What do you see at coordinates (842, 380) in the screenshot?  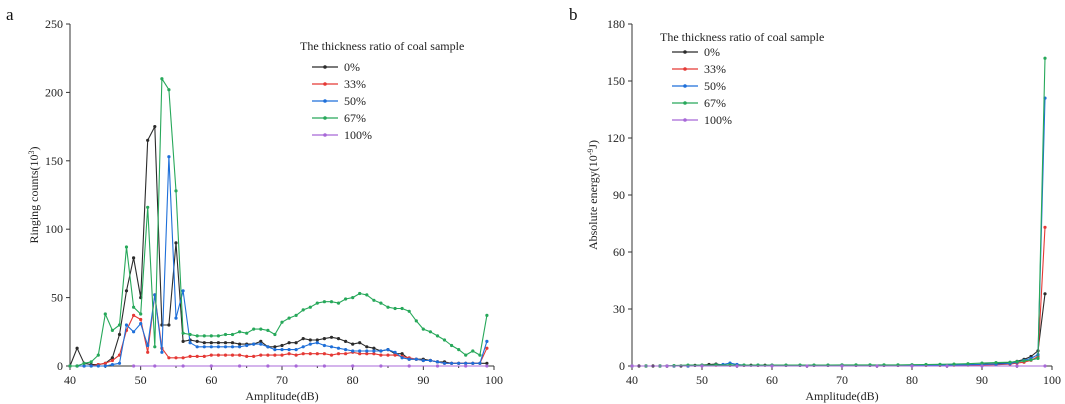 I see `x-tick-label: 70` at bounding box center [842, 380].